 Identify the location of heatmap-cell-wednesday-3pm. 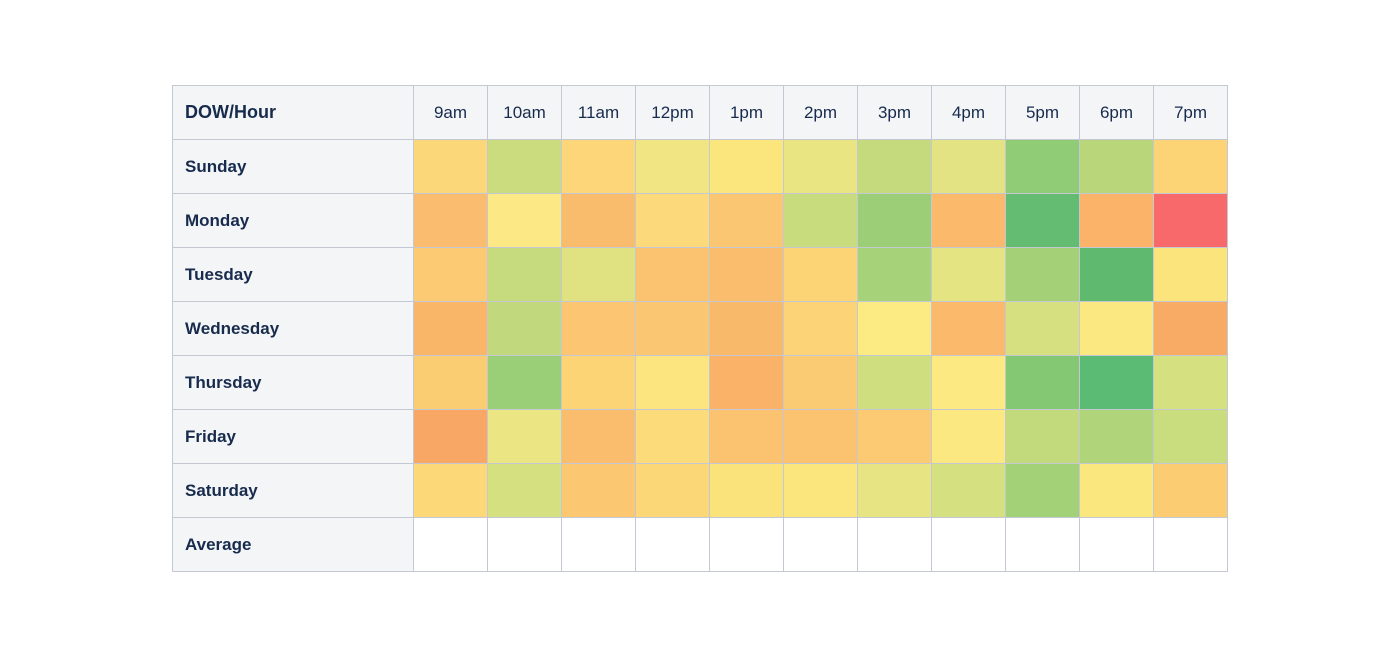
(894, 328).